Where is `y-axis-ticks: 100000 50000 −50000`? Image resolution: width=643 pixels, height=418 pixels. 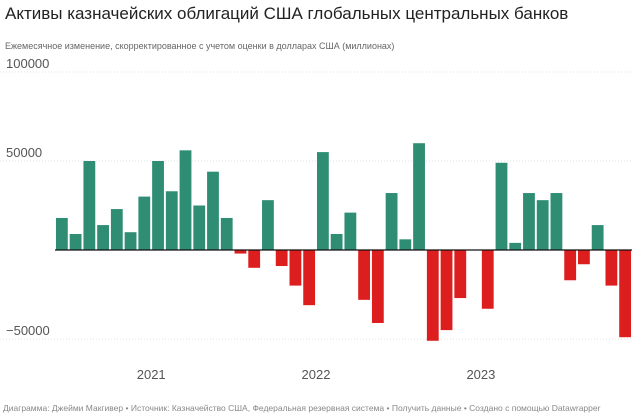 y-axis-ticks: 100000 50000 −50000 is located at coordinates (28, 197).